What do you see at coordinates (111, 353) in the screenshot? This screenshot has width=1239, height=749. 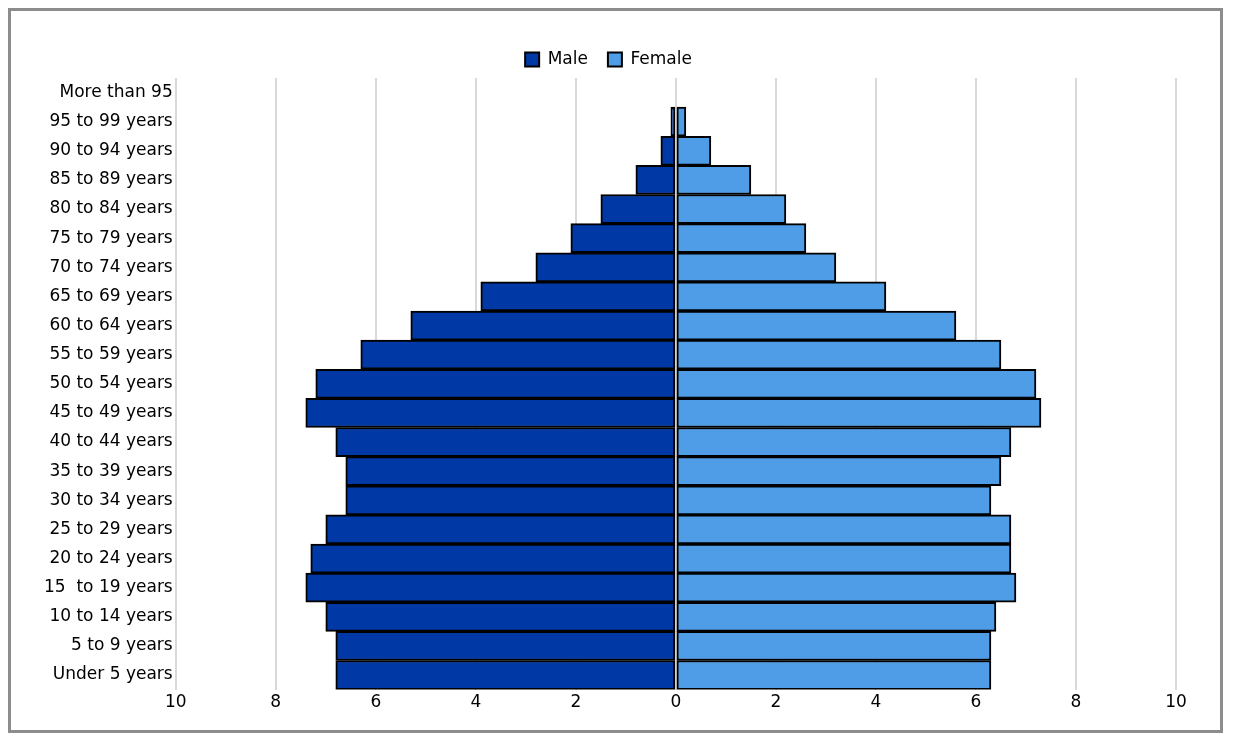 I see `y-tick-label: 55 to 59 years` at bounding box center [111, 353].